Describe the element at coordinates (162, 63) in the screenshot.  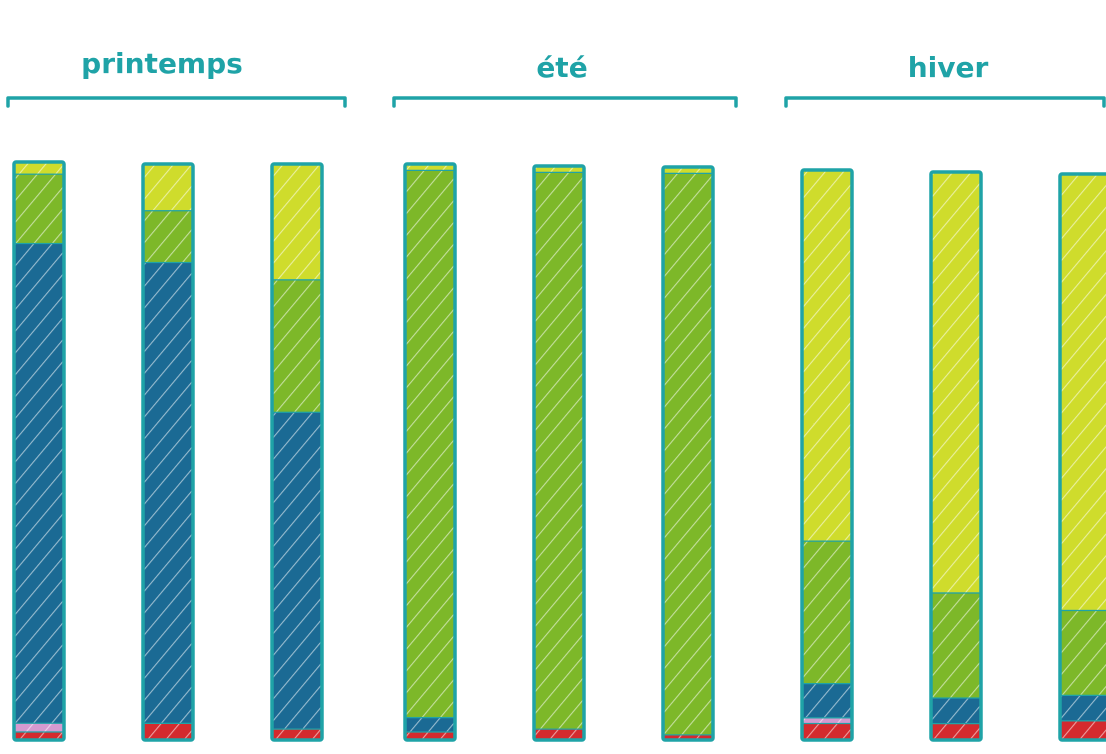
I see `group-label-1: printemps` at that location.